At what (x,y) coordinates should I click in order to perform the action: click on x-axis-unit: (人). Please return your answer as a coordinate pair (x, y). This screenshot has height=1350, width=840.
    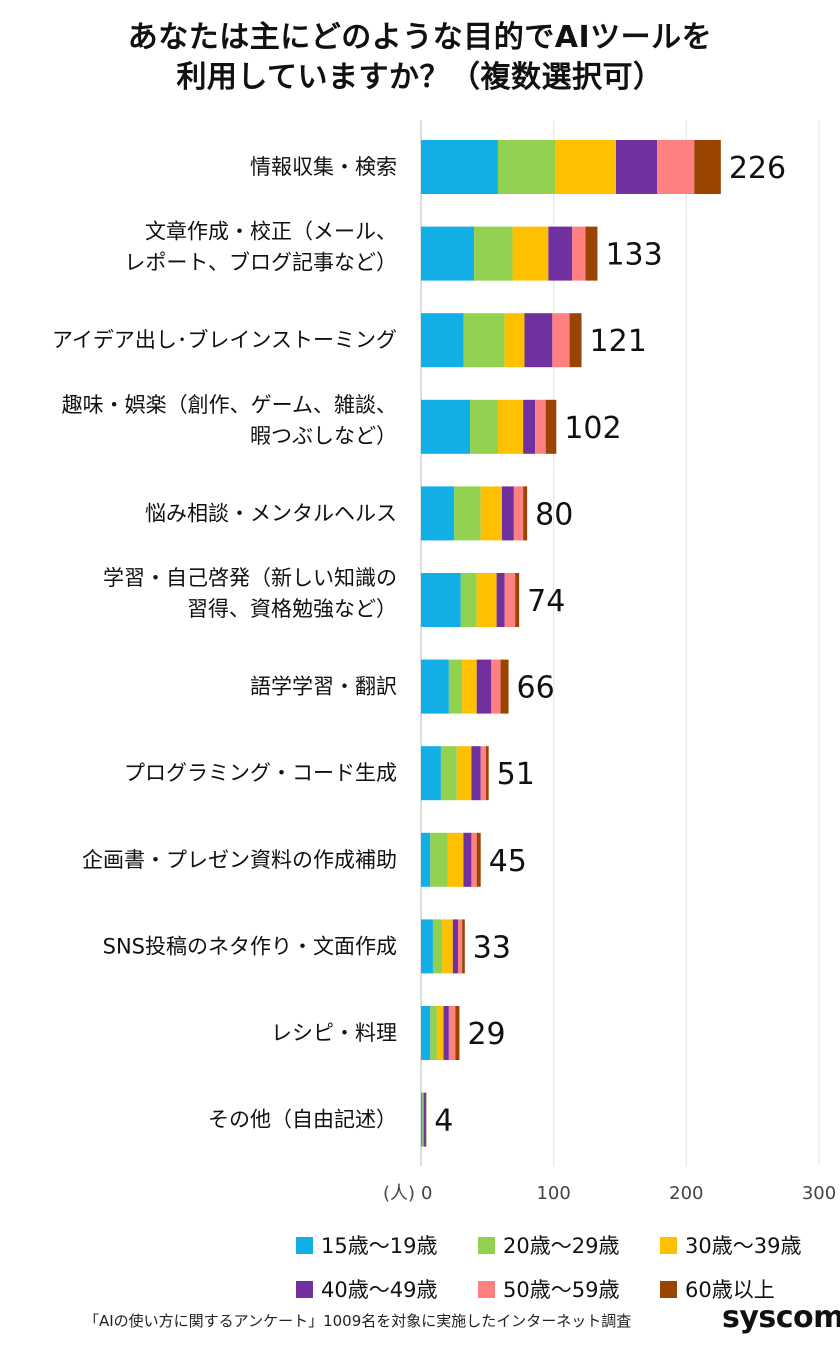
    Looking at the image, I should click on (399, 1193).